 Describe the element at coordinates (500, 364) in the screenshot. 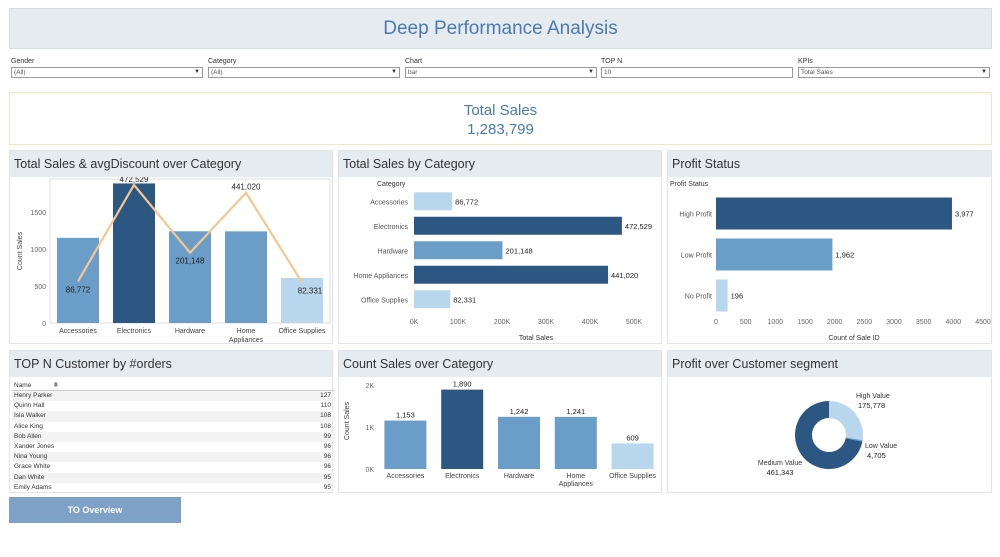

I see `panel-title: Count Sales over Category` at that location.